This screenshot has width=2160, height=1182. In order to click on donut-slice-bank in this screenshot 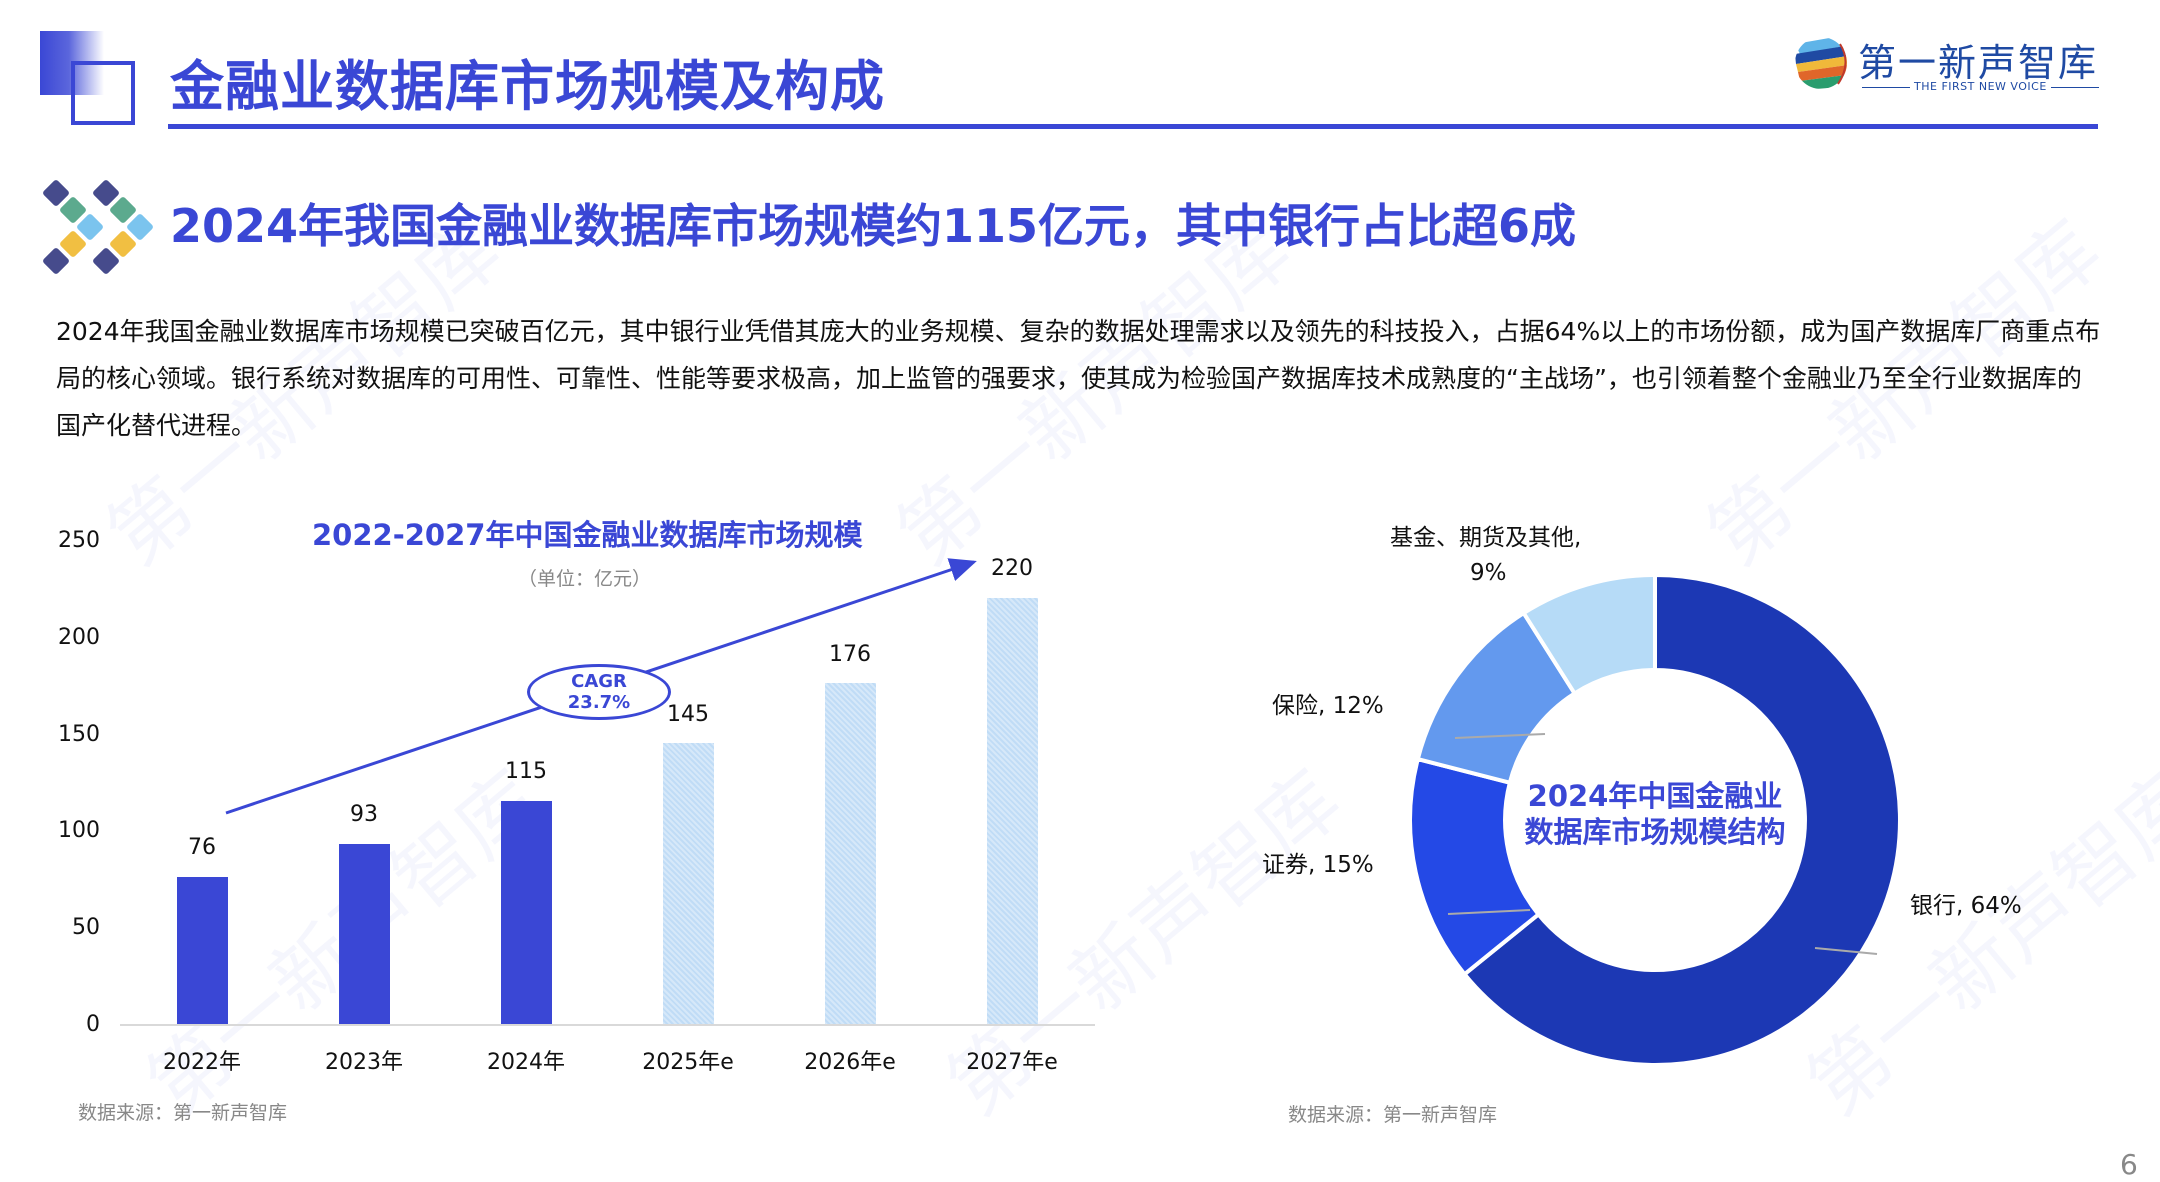, I will do `click(1681, 819)`.